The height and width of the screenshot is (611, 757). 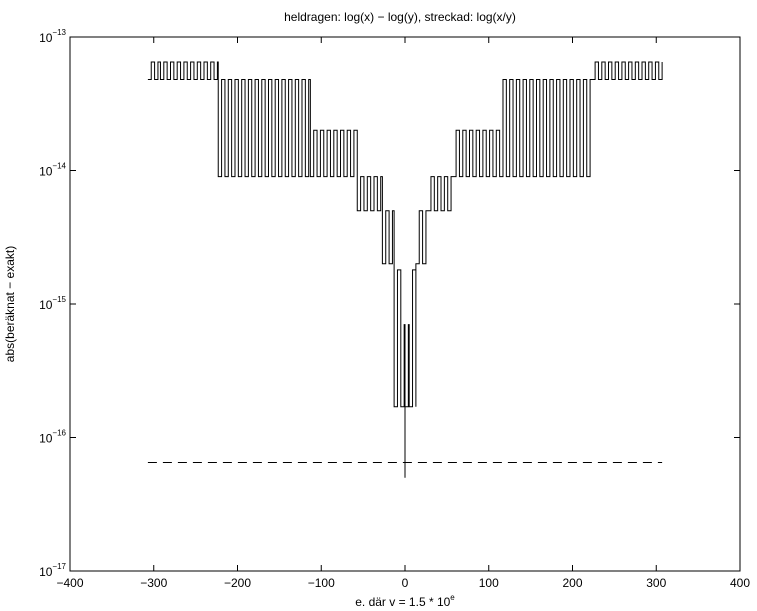 What do you see at coordinates (52, 303) in the screenshot?
I see `y-tick-label: 10−15` at bounding box center [52, 303].